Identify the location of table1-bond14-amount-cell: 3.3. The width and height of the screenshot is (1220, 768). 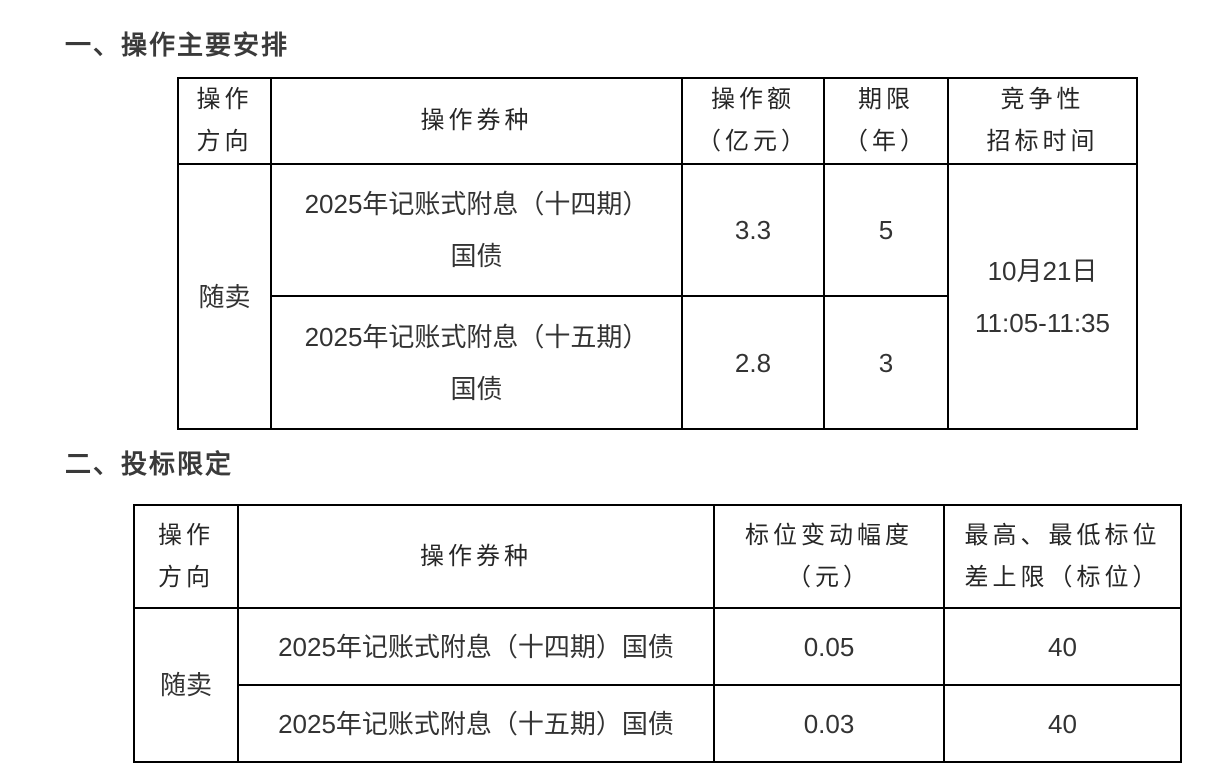
(753, 230).